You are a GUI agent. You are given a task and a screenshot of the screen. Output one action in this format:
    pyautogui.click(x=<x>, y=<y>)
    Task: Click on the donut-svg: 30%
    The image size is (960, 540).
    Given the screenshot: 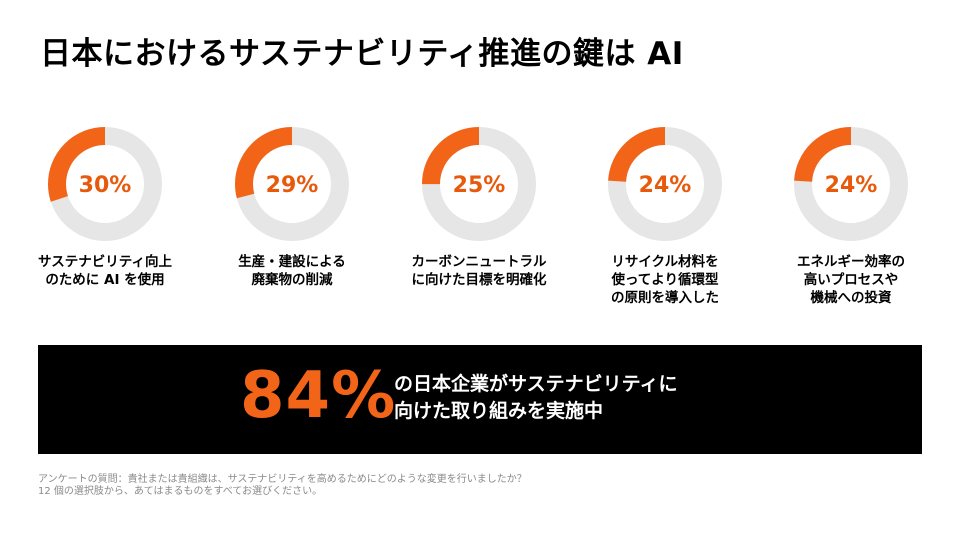 What is the action you would take?
    pyautogui.click(x=105, y=184)
    